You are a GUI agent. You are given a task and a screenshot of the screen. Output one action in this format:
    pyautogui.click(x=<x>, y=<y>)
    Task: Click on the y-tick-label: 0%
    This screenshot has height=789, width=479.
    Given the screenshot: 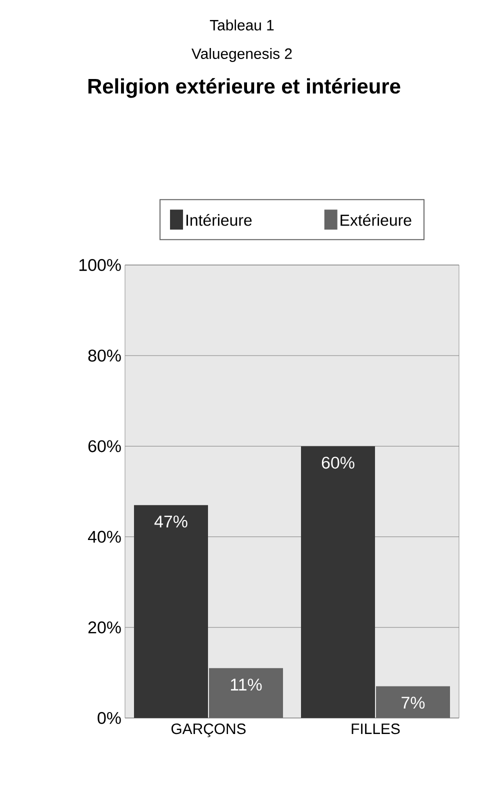 What is the action you would take?
    pyautogui.click(x=109, y=718)
    